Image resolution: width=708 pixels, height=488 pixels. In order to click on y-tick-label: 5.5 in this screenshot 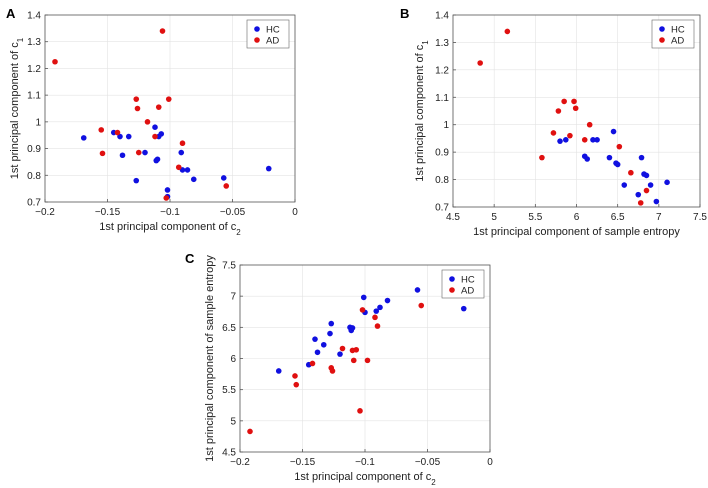, I will do `click(229, 390)`.